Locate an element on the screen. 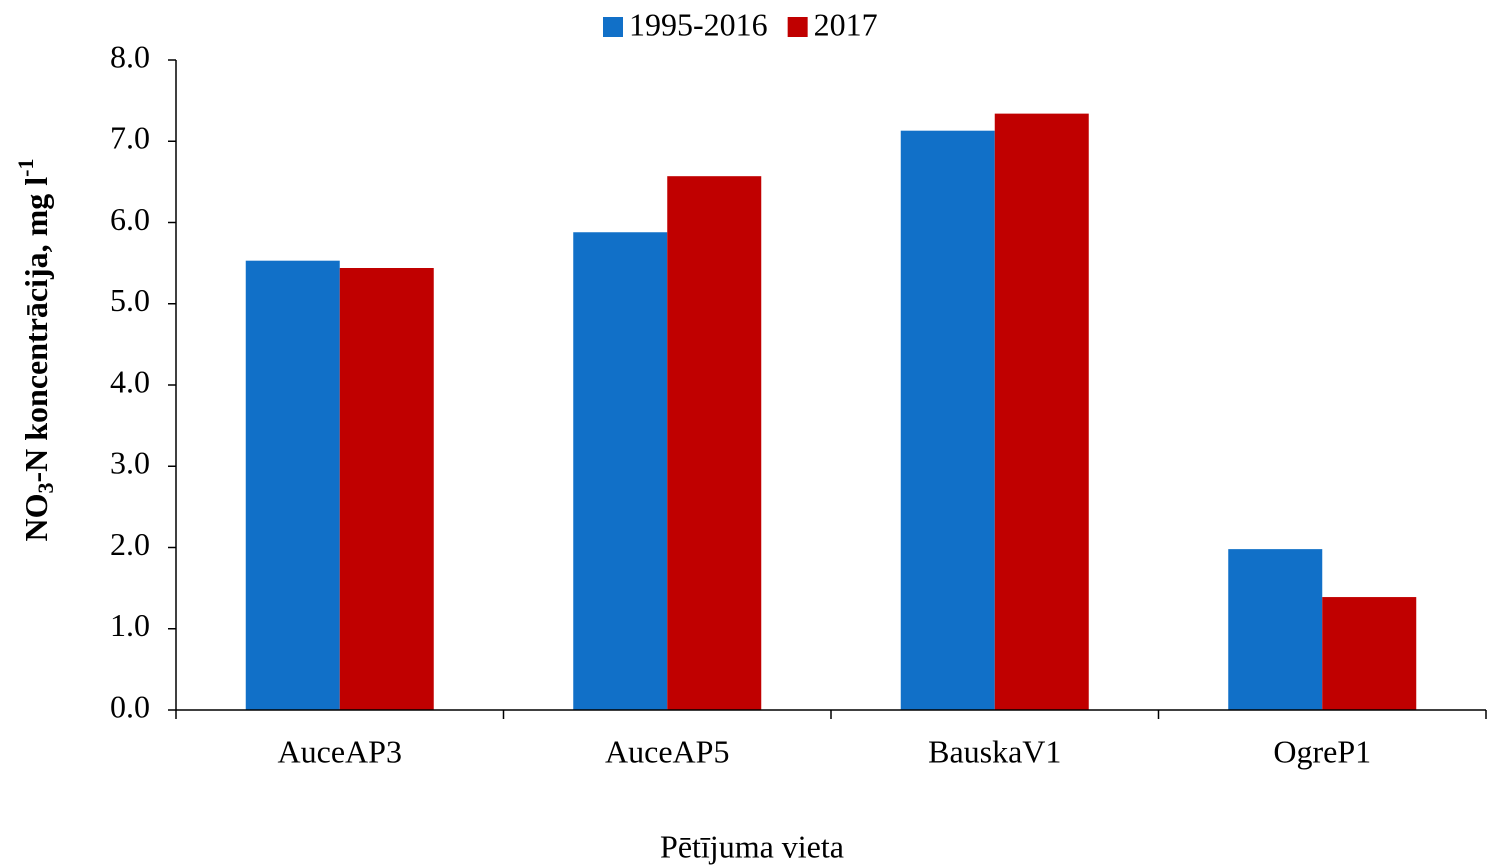  y-tick-label: 2.0 is located at coordinates (130, 544).